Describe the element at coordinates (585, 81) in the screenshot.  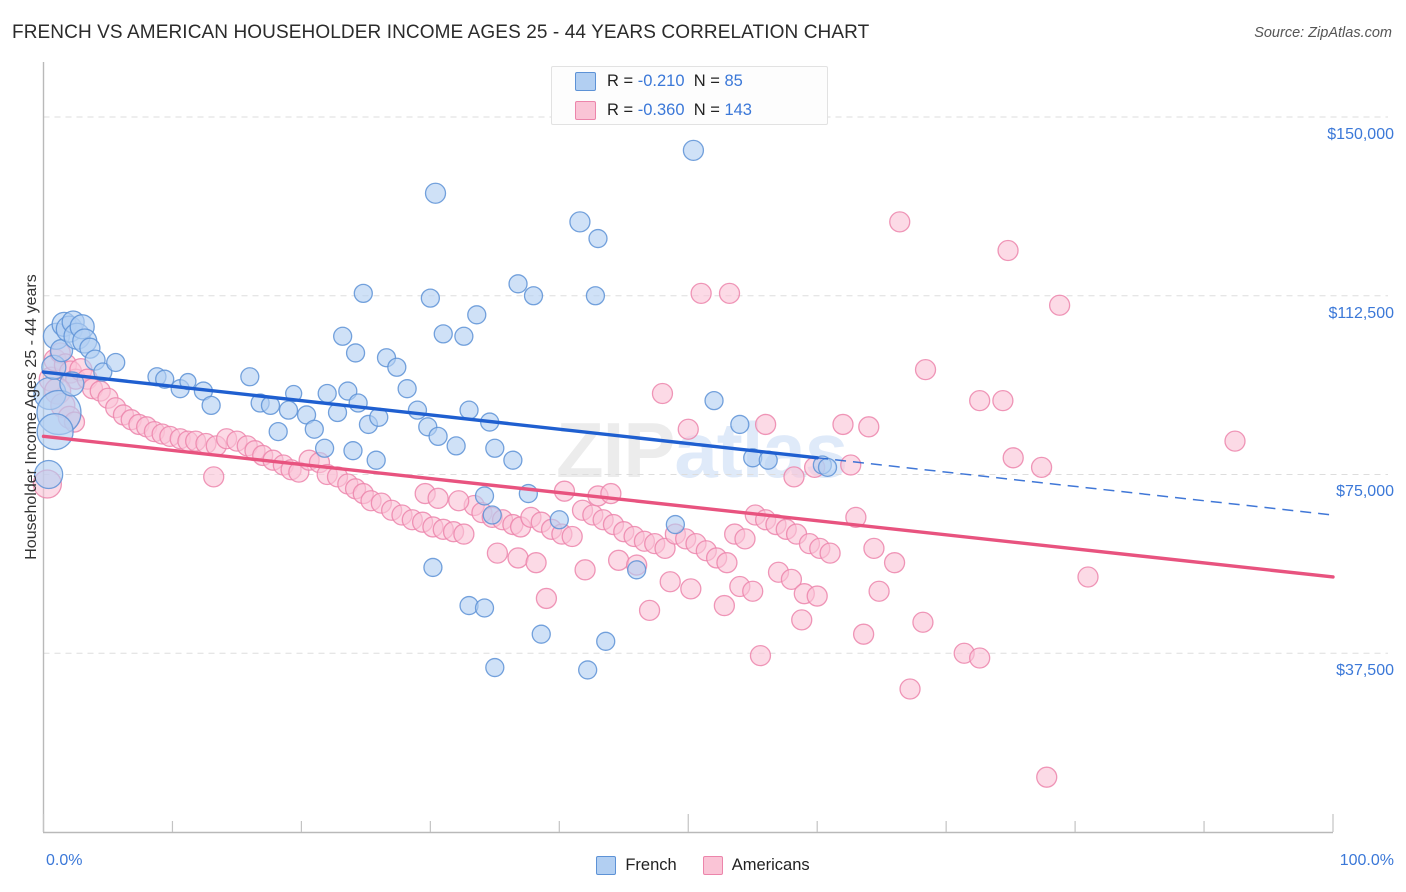
I see `french-swatch-icon` at that location.